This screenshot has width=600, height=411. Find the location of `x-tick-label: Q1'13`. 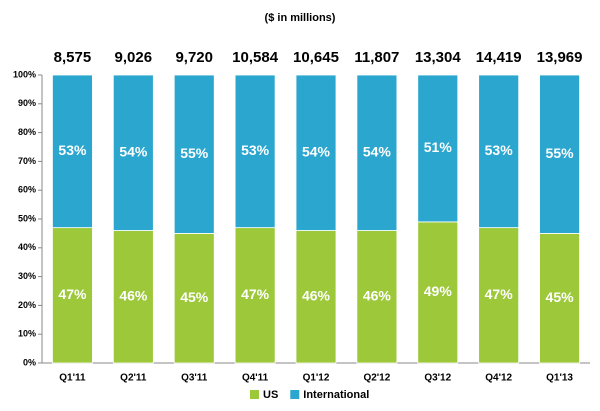

x-tick-label: Q1'13 is located at coordinates (559, 378).